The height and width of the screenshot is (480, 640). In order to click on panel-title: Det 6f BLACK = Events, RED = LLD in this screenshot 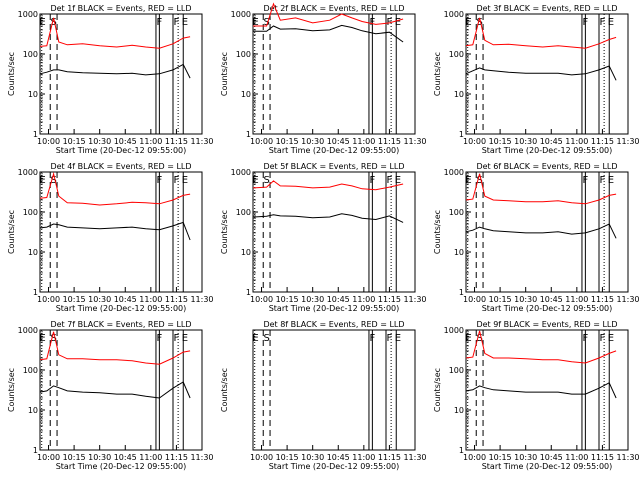, I will do `click(546, 166)`.